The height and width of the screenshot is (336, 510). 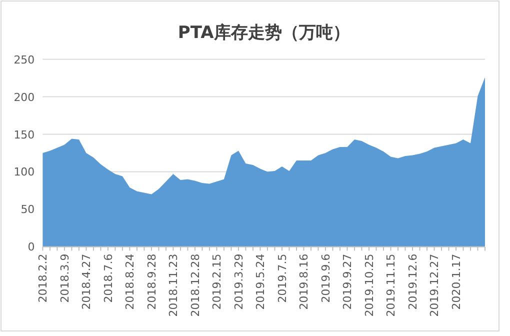 What do you see at coordinates (195, 285) in the screenshot?
I see `x-tick-label: 2018.12.28` at bounding box center [195, 285].